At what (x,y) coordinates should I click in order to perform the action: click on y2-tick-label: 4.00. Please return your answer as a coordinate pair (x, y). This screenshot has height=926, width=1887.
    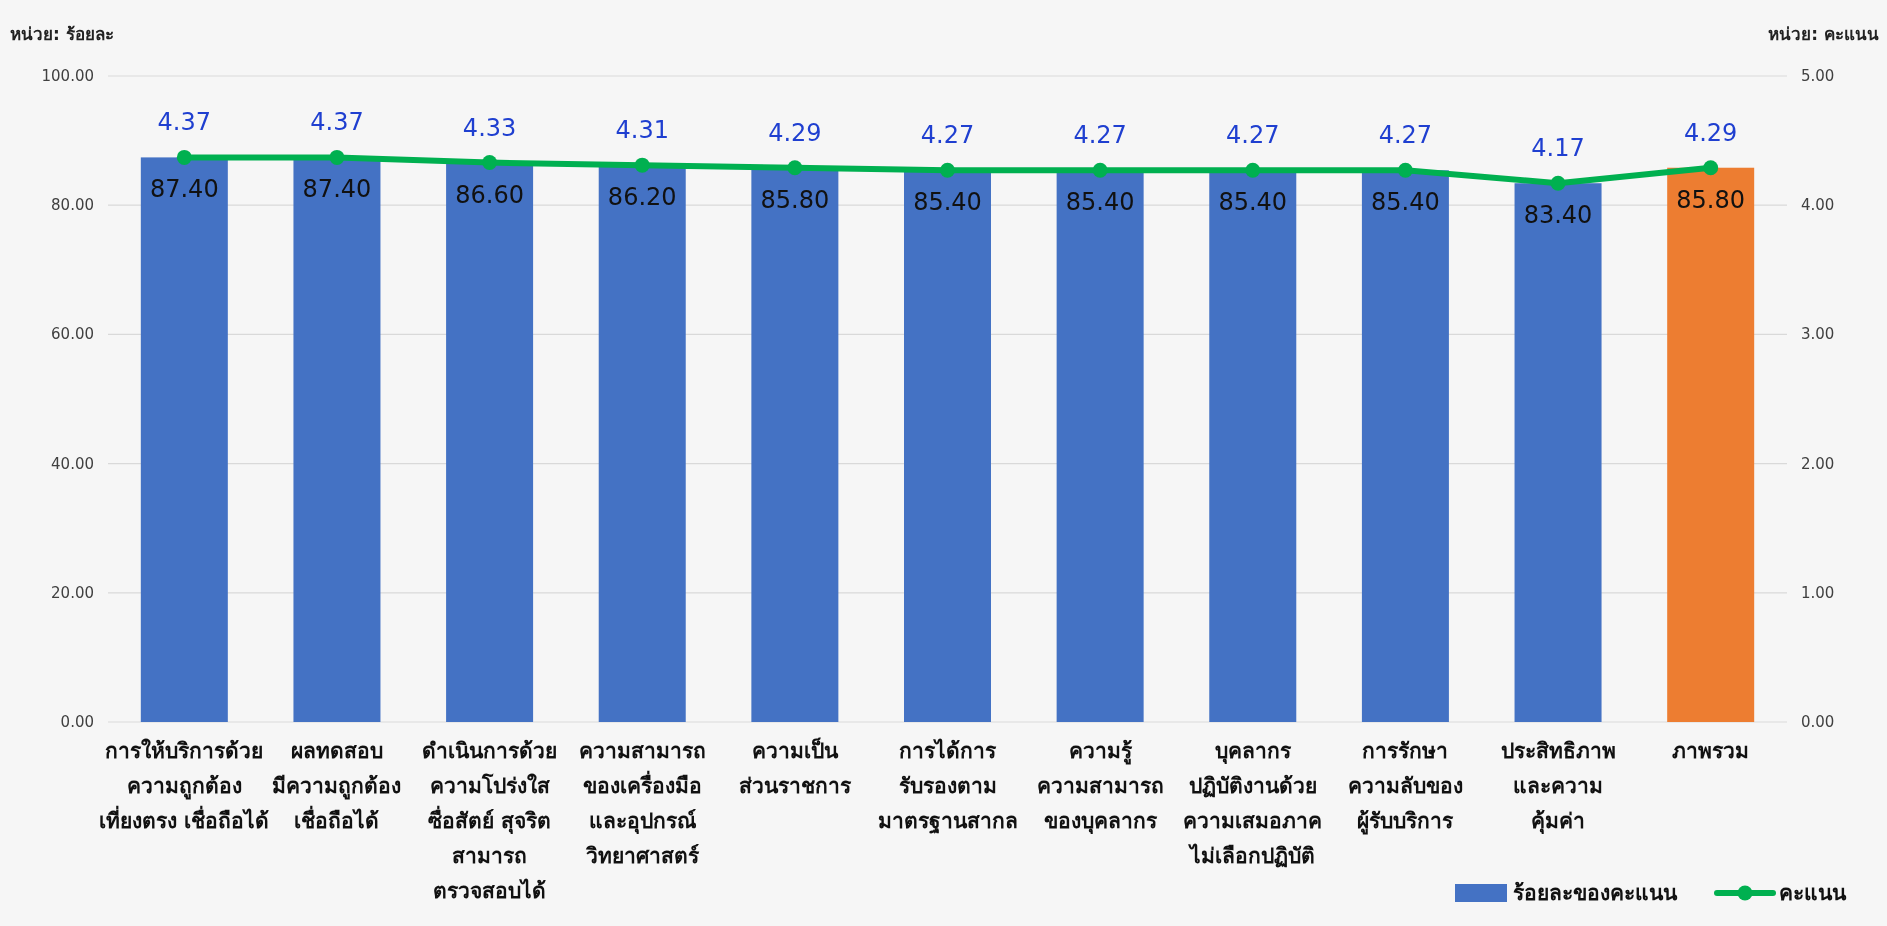
    Looking at the image, I should click on (1818, 205).